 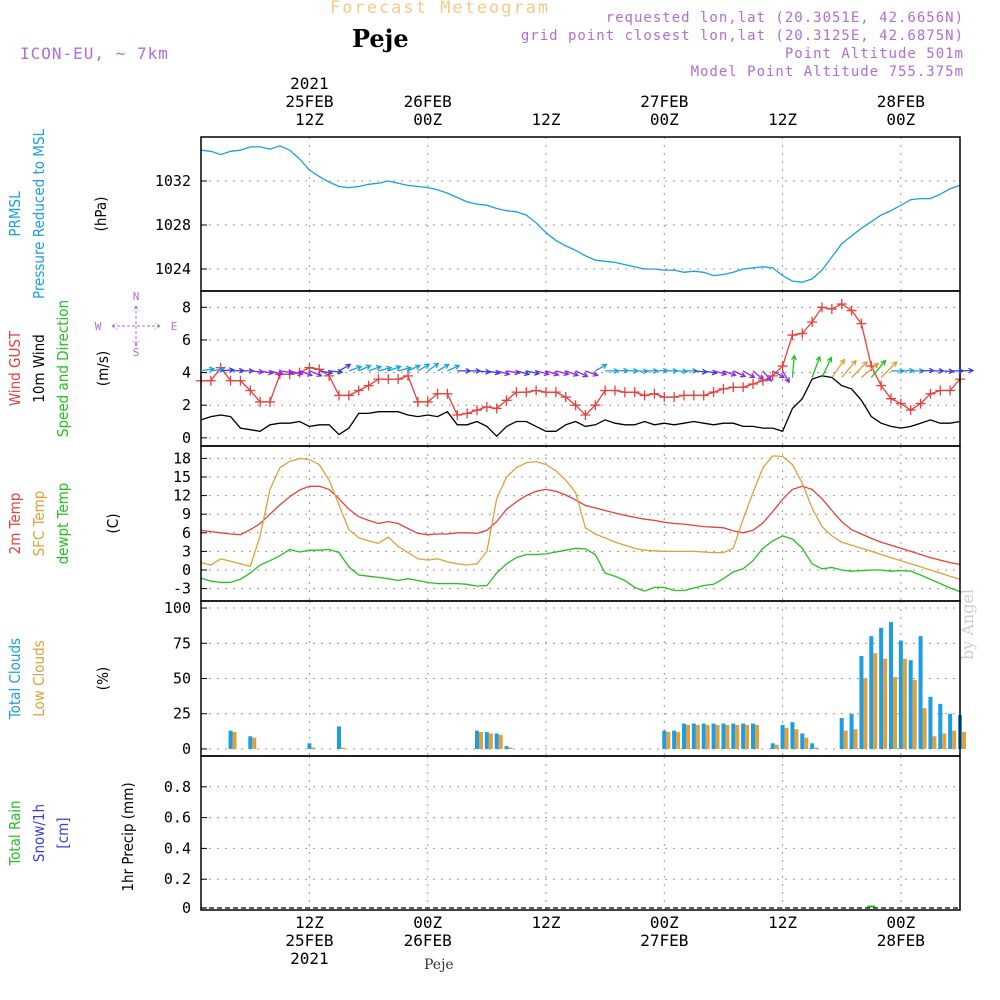 What do you see at coordinates (784, 18) in the screenshot?
I see `requested-coords: requested lon,lat (20.3051E, 42.6656N)` at bounding box center [784, 18].